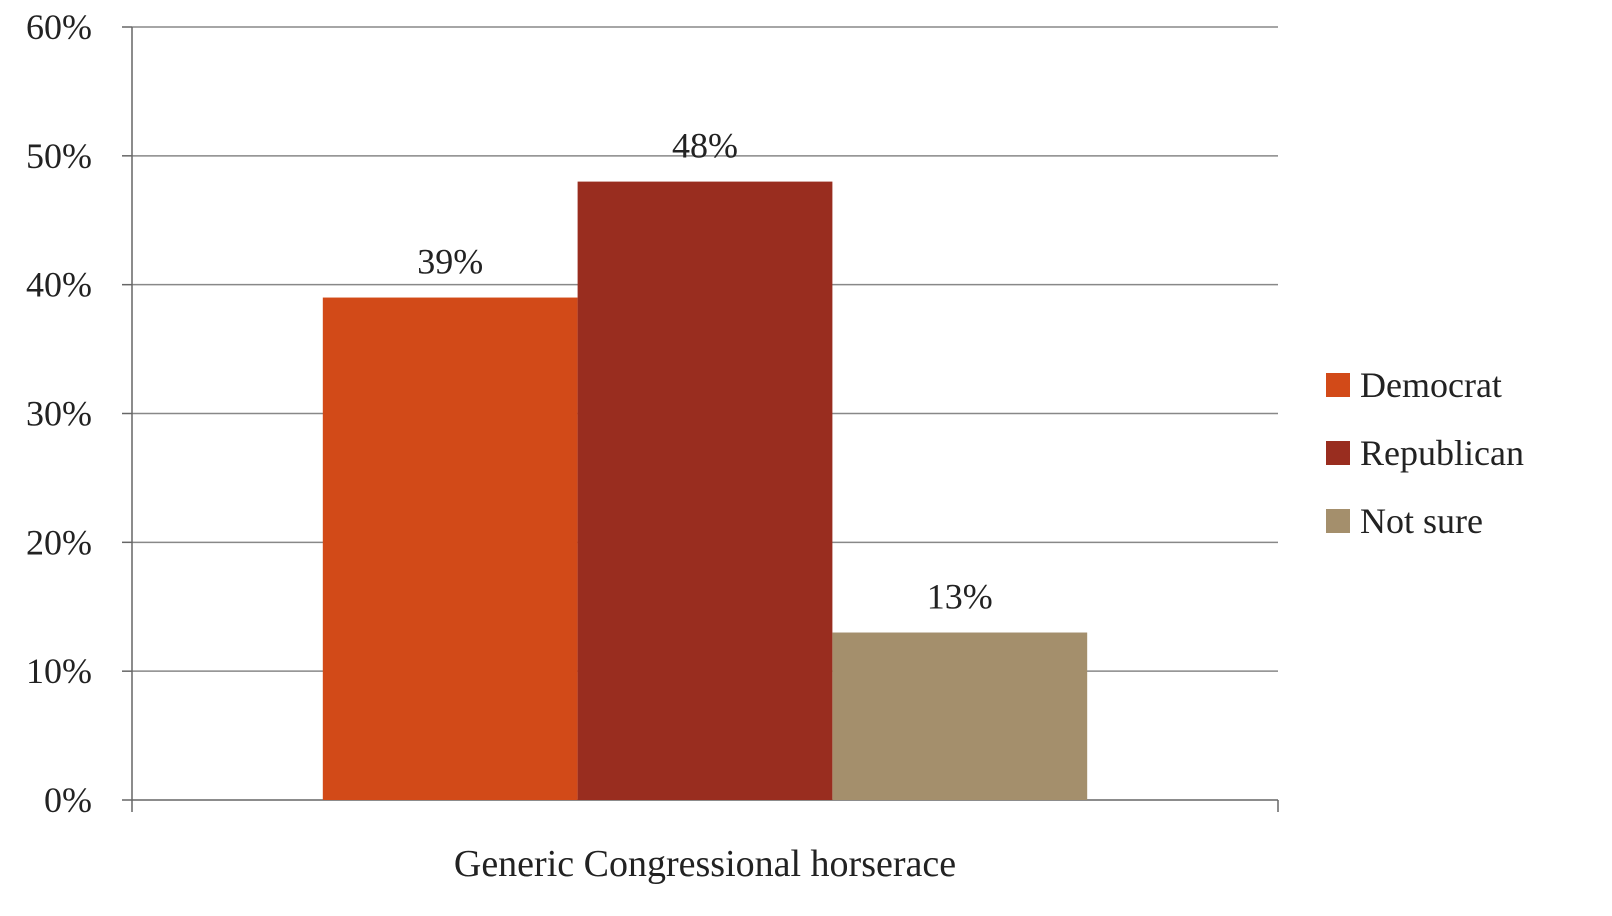  Describe the element at coordinates (59, 671) in the screenshot. I see `y-tick-label: 10%` at that location.